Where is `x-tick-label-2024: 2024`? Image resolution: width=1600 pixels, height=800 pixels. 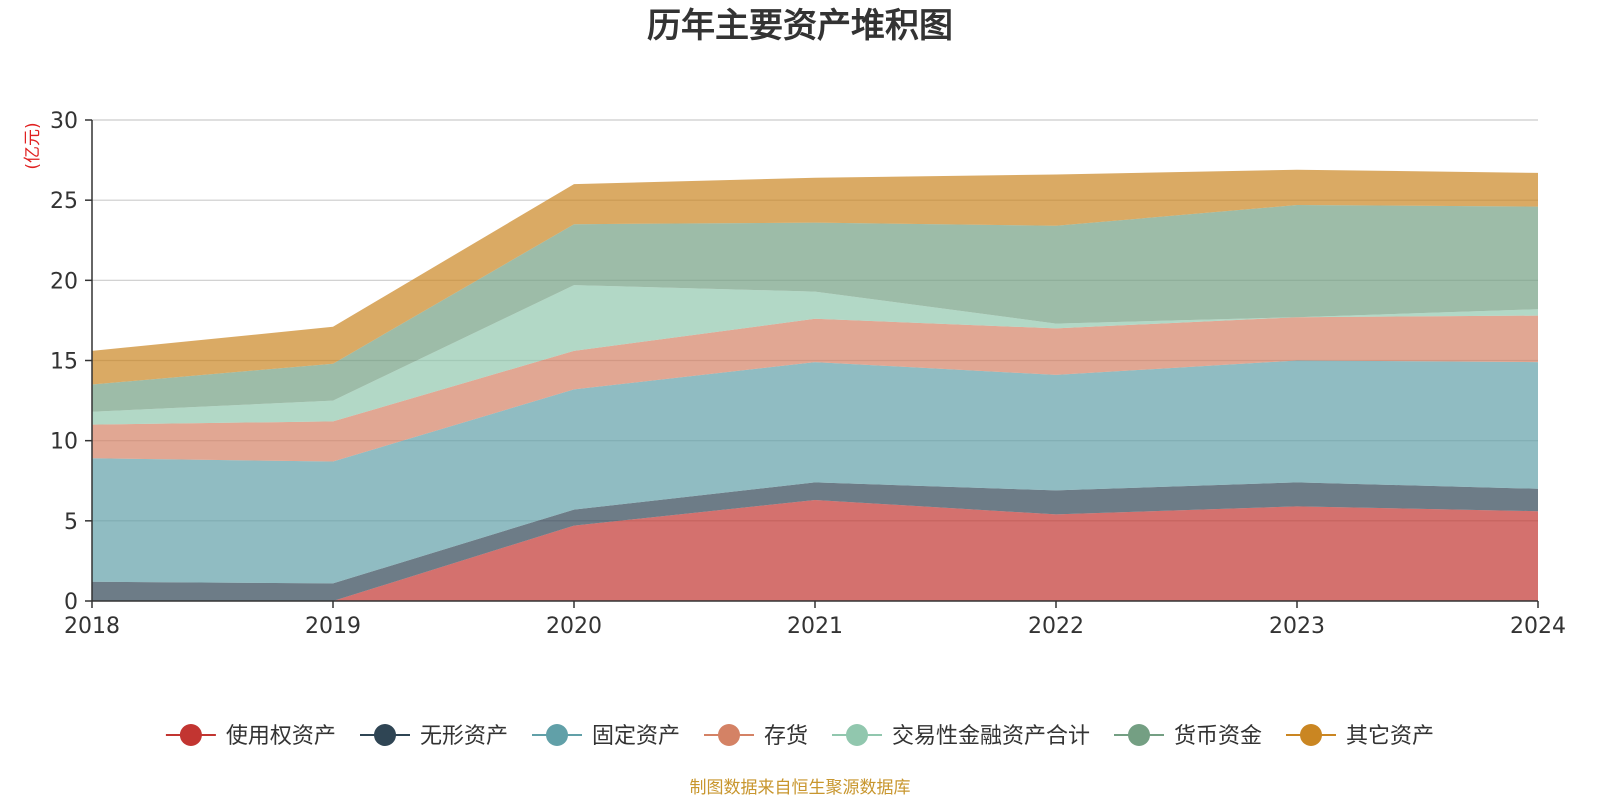
x-tick-label-2024: 2024 is located at coordinates (1538, 626).